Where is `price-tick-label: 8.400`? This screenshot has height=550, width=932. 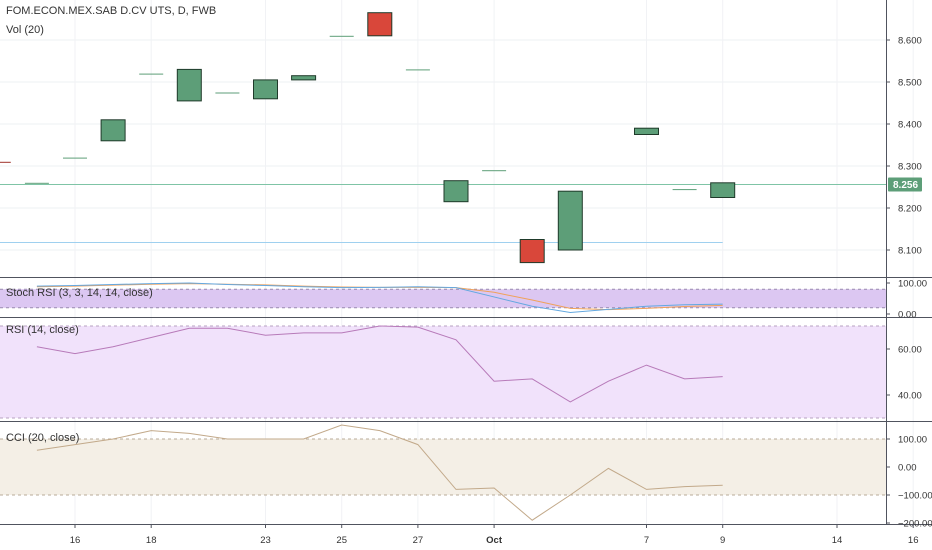
price-tick-label: 8.400 is located at coordinates (910, 125).